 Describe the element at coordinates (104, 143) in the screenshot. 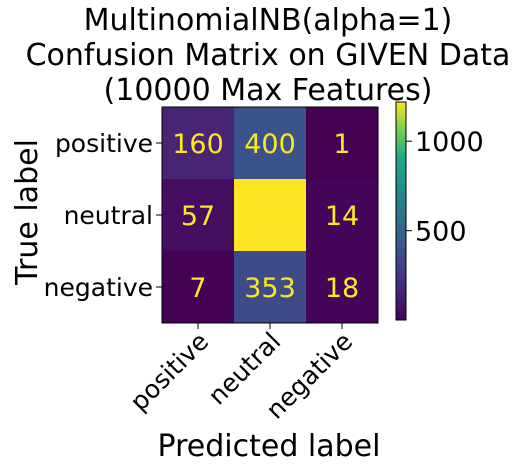

I see `y-tick-label: positive` at that location.